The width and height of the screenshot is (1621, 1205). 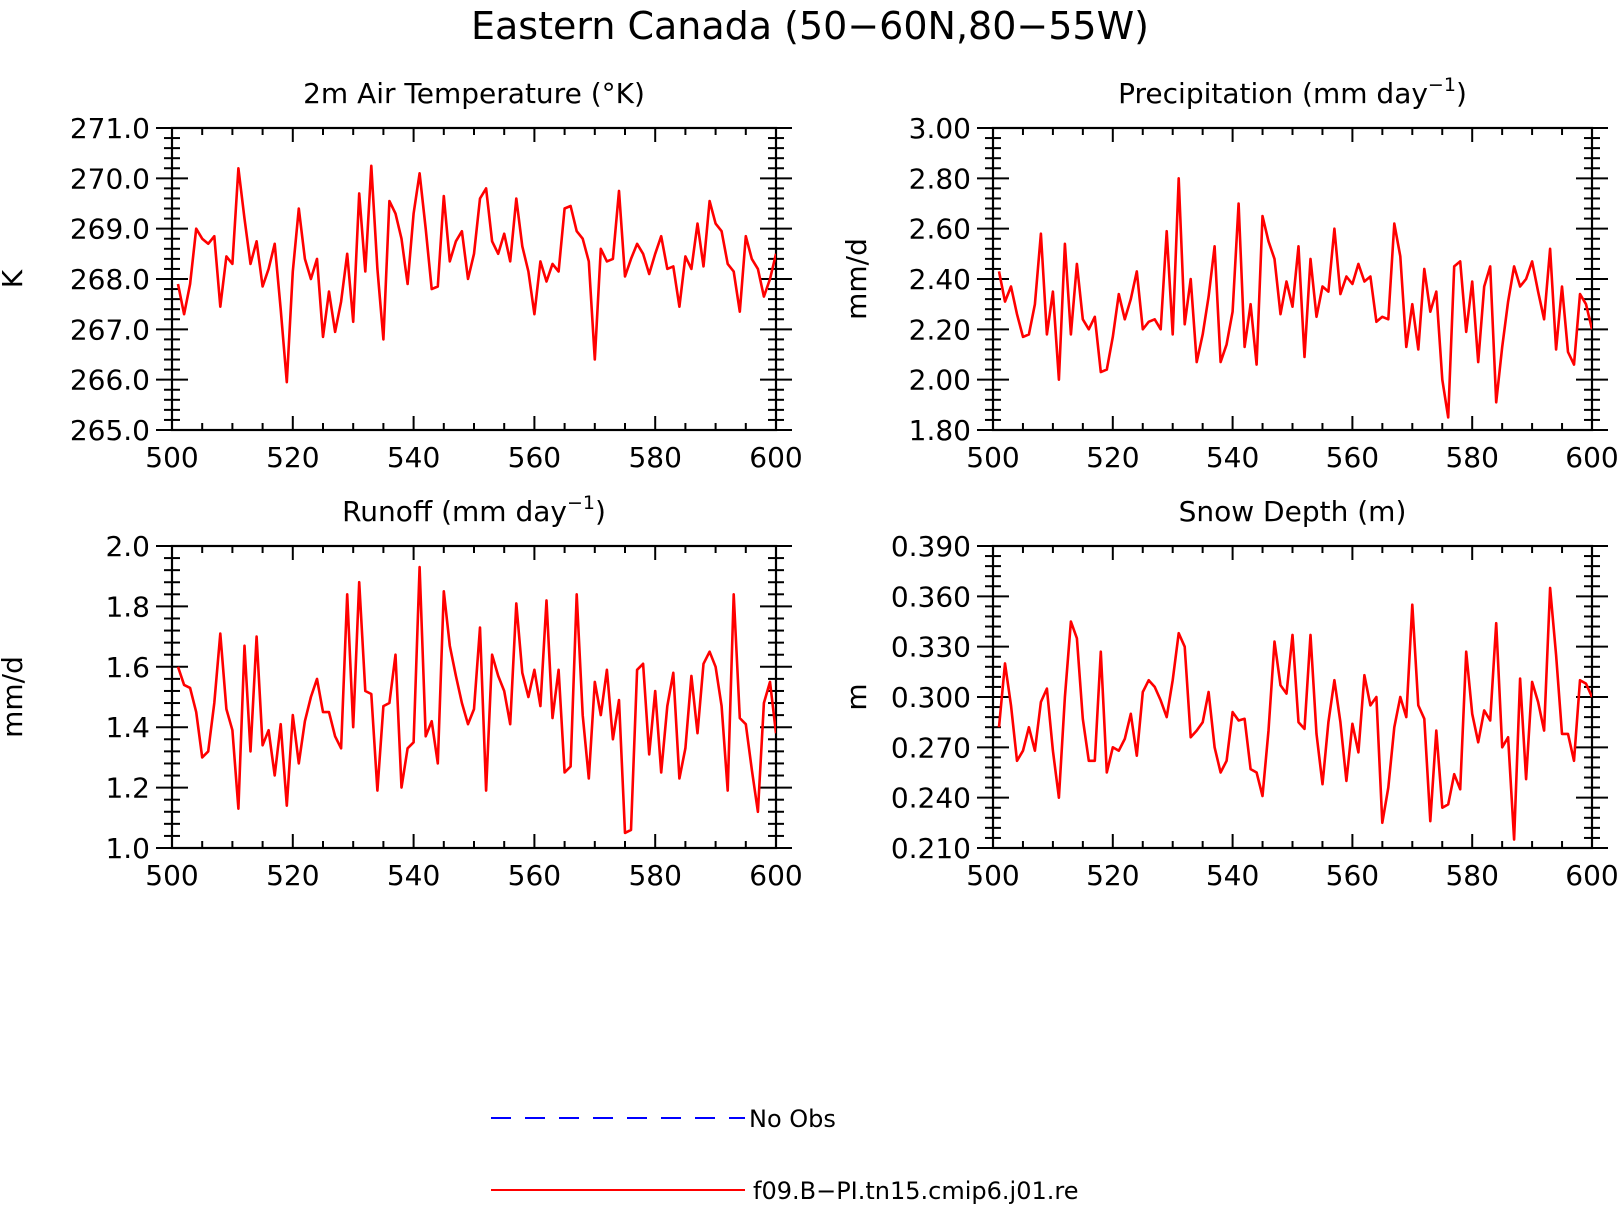 I want to click on air-temperature-y-tick-label: 271.0, so click(x=110, y=128).